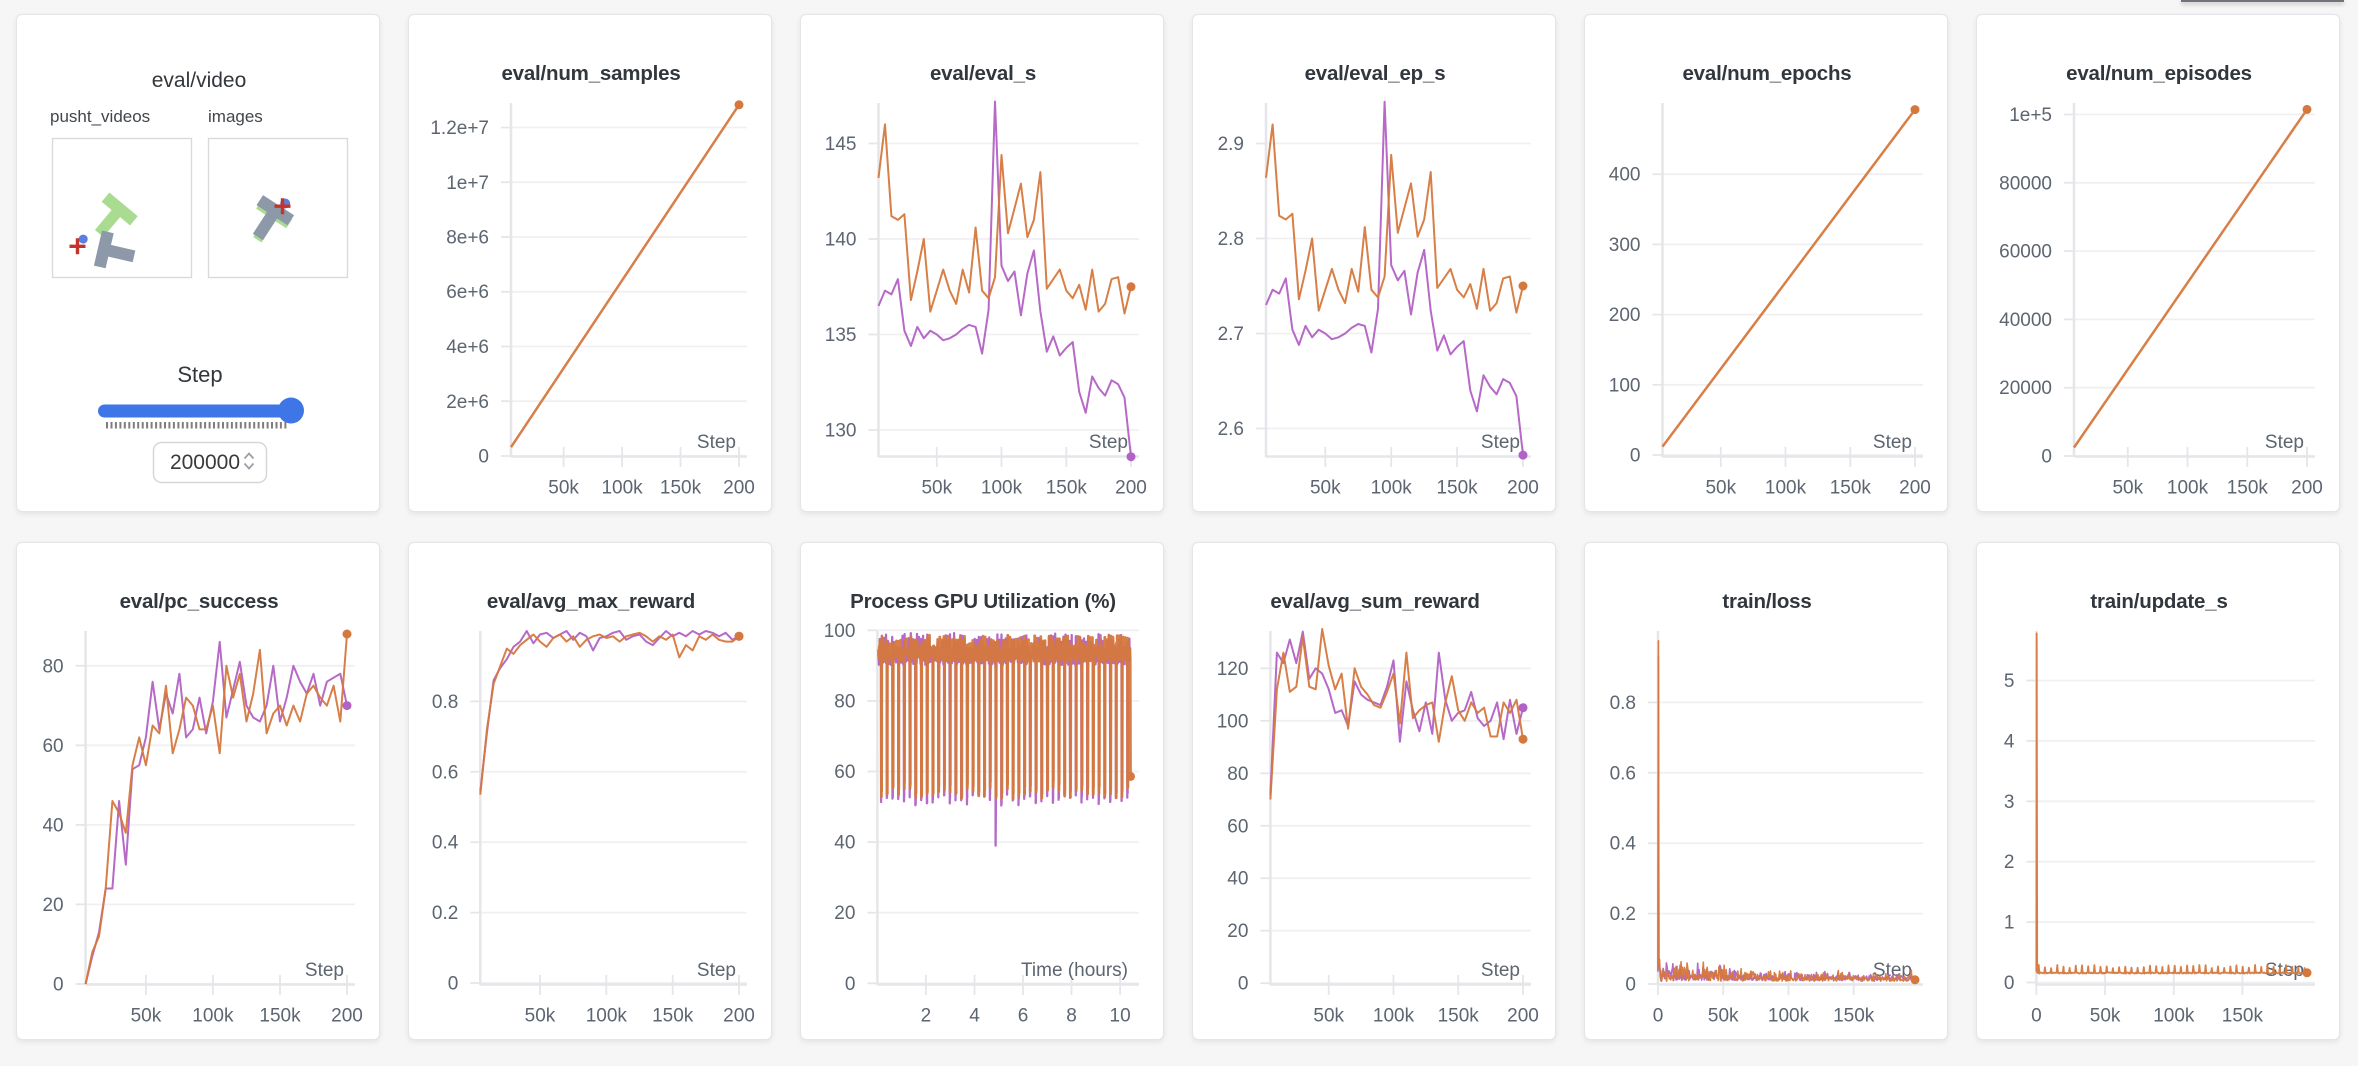 The width and height of the screenshot is (2358, 1066). What do you see at coordinates (235, 116) in the screenshot?
I see `svg-text: images` at bounding box center [235, 116].